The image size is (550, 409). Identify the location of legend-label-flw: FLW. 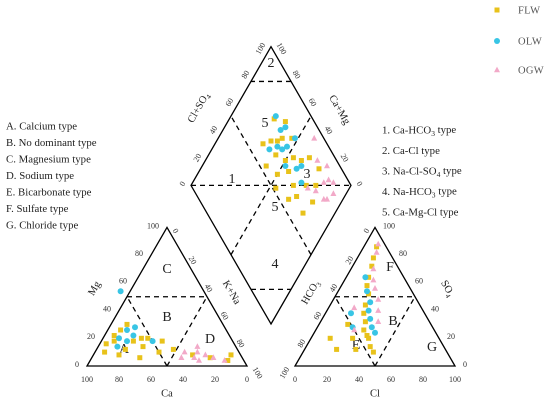
(529, 10).